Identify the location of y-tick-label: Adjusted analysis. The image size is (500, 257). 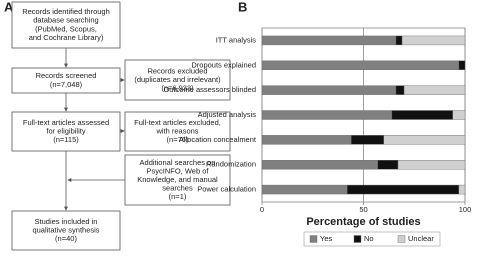
(227, 114).